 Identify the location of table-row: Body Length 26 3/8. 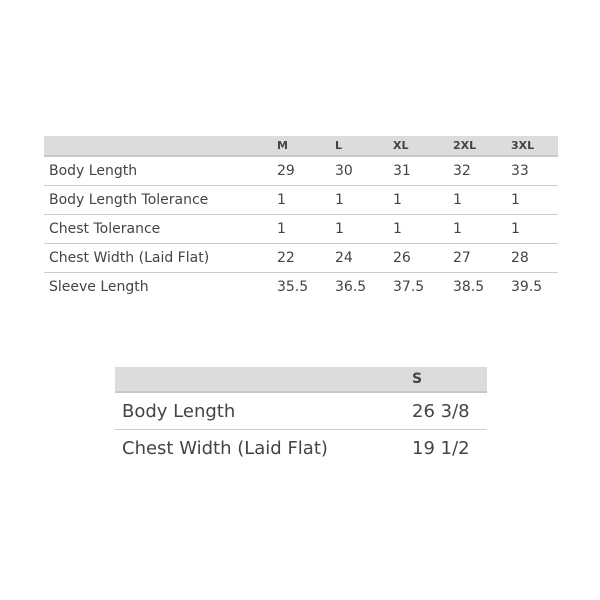
(301, 411).